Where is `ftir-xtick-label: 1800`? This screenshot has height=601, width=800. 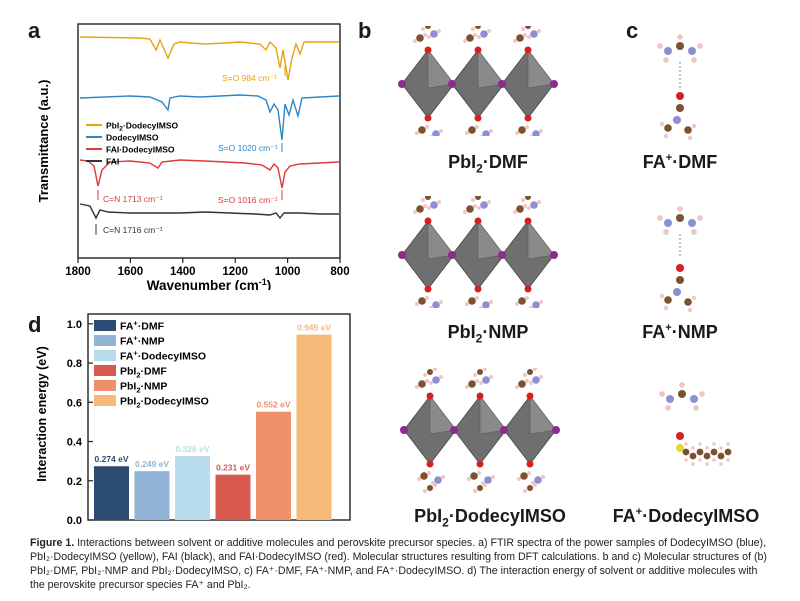
ftir-xtick-label: 1800 is located at coordinates (78, 272).